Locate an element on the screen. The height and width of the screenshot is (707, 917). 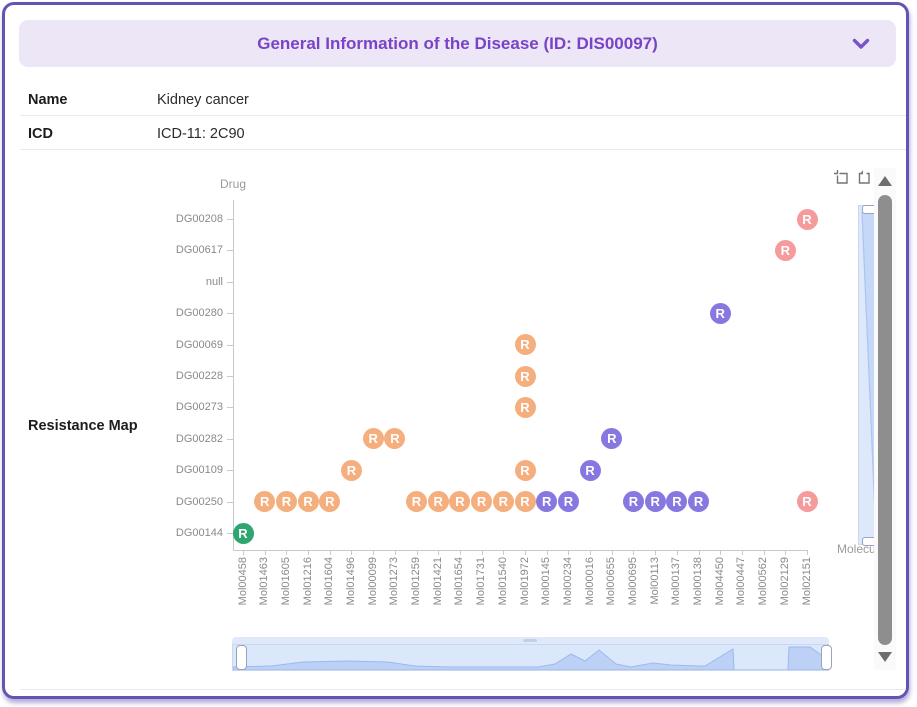
x-axis-label: Mol00145 is located at coordinates (546, 581).